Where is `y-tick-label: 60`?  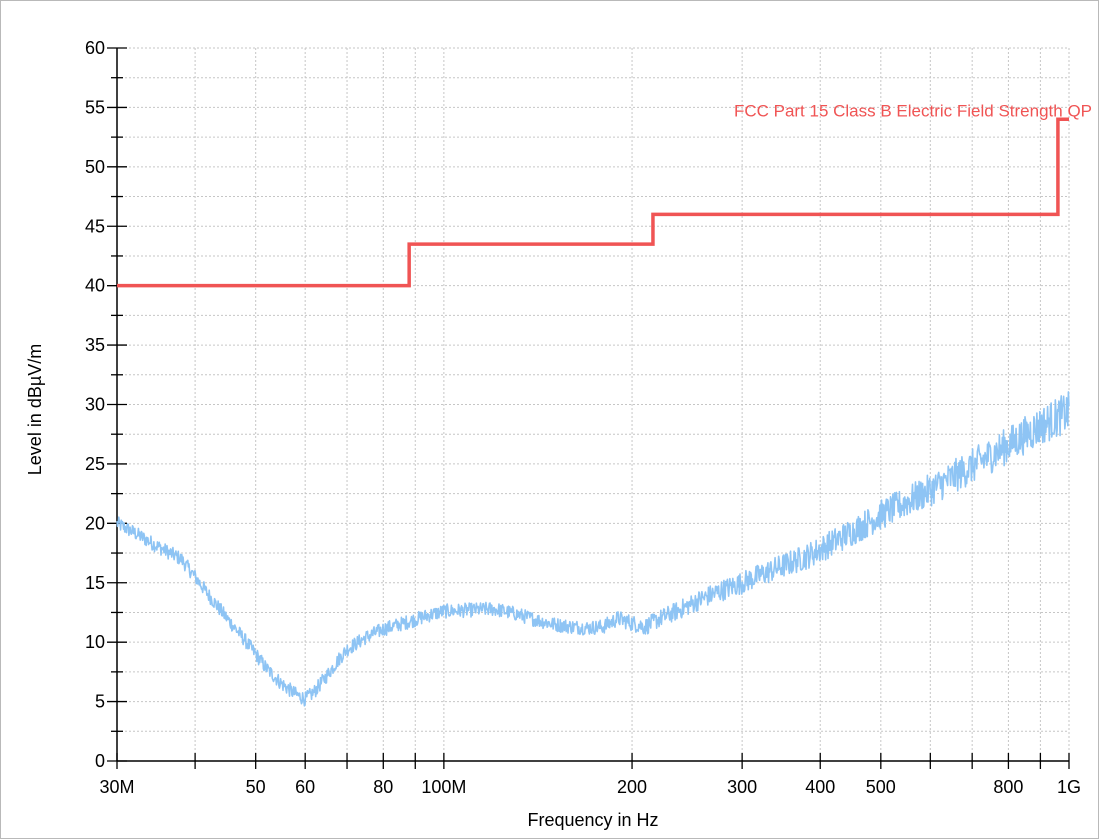
y-tick-label: 60 is located at coordinates (95, 48).